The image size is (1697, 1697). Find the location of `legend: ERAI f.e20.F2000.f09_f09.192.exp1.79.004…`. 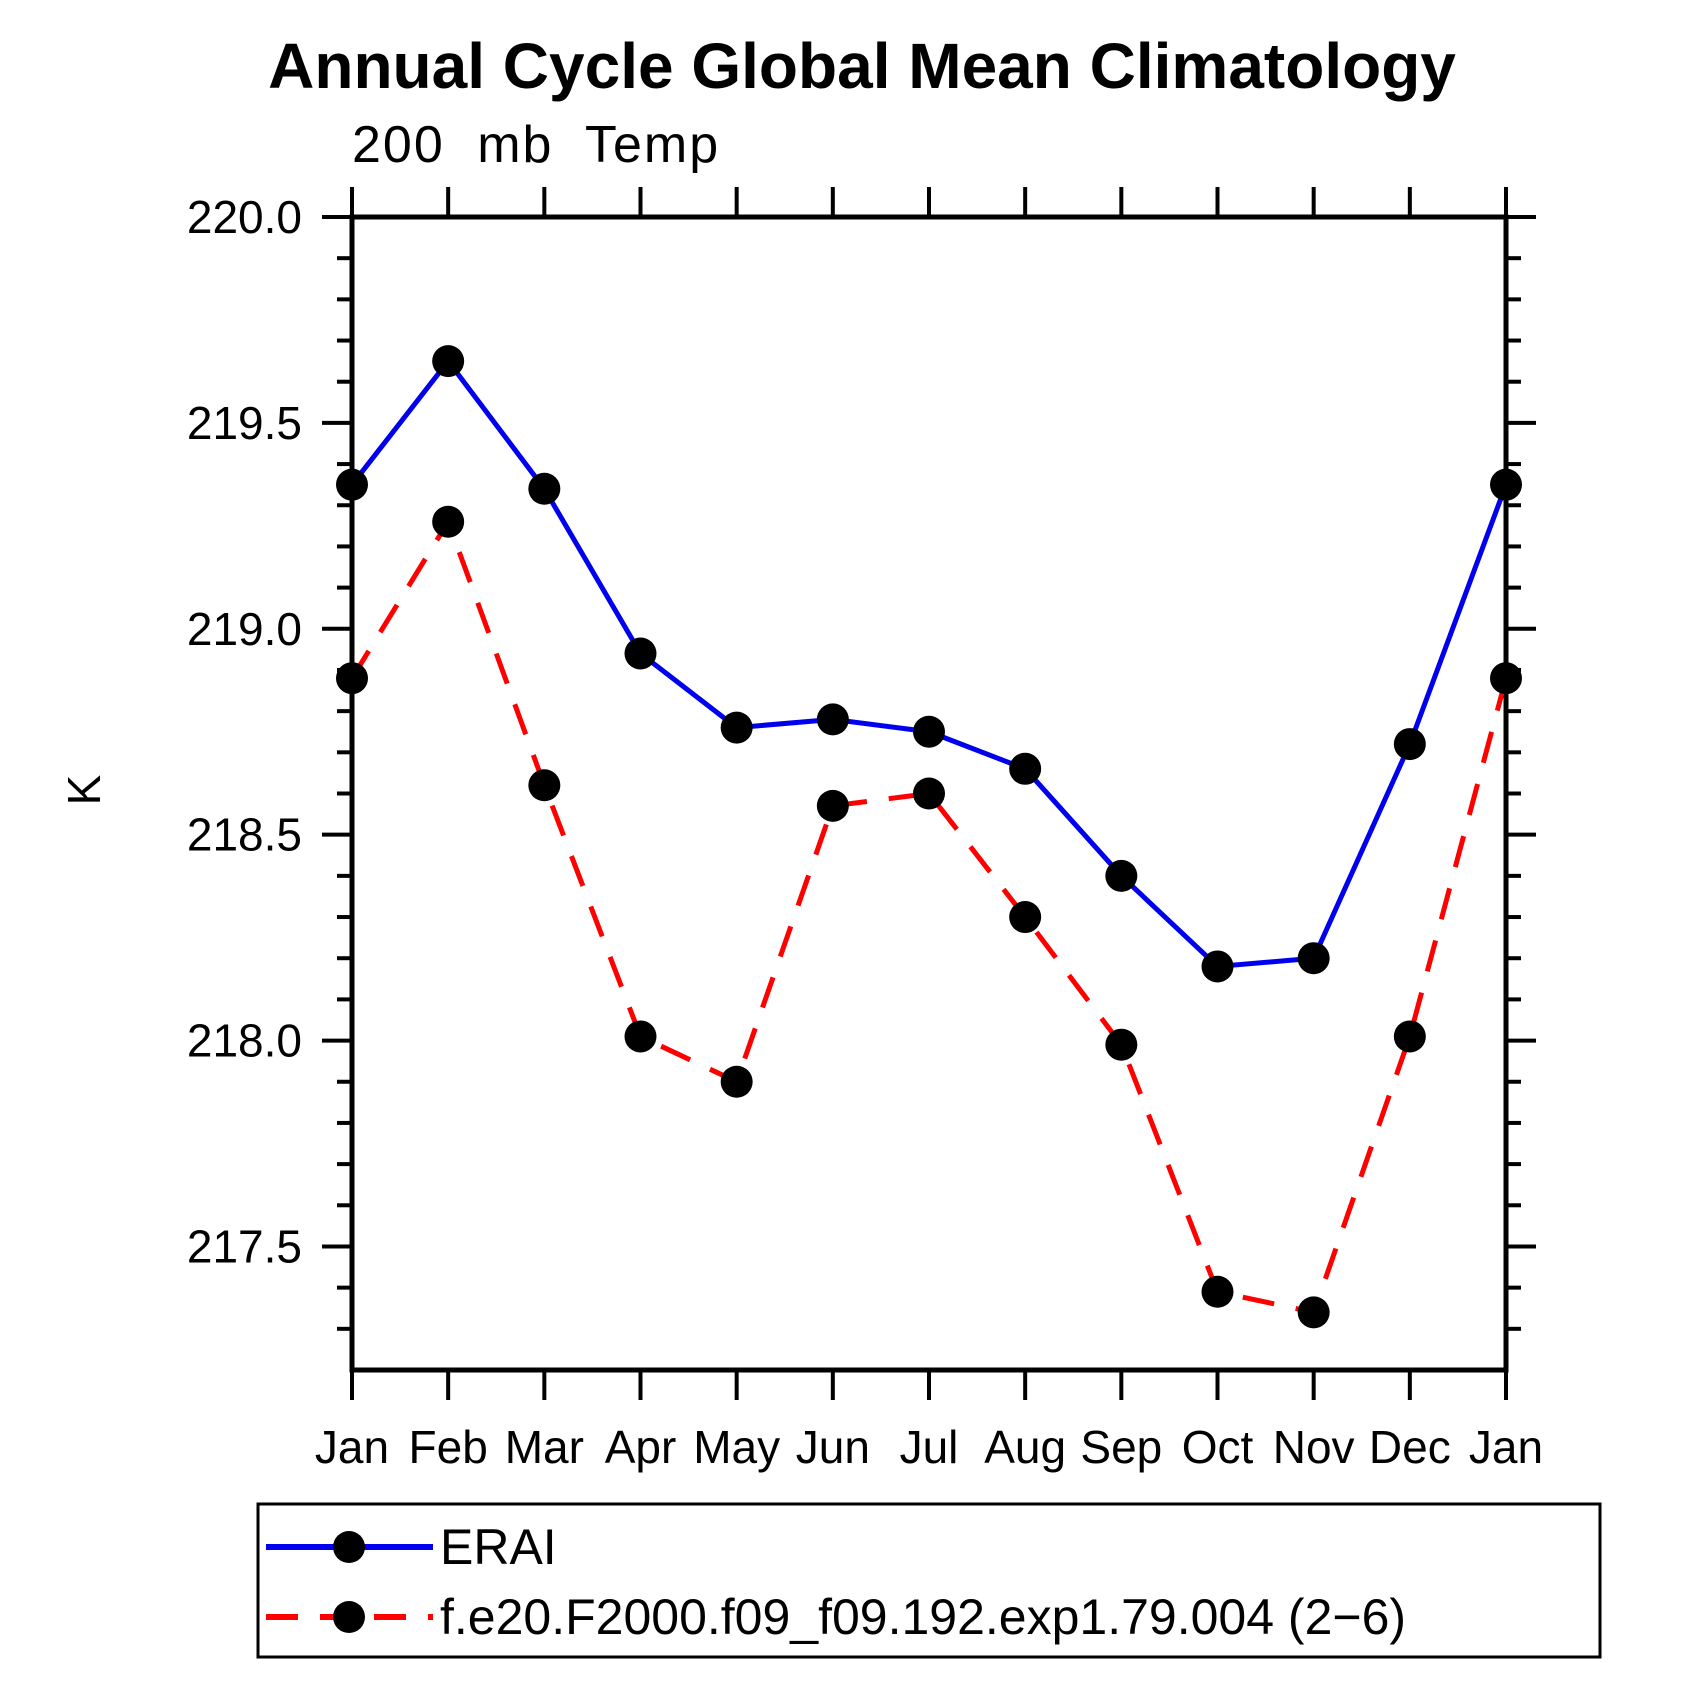

legend: ERAI f.e20.F2000.f09_f09.192.exp1.79.004… is located at coordinates (929, 1580).